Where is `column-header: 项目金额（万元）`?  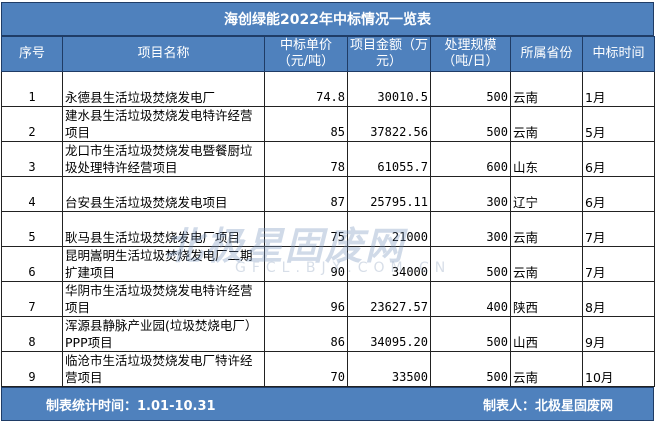
column-header: 项目金额（万元） is located at coordinates (389, 54).